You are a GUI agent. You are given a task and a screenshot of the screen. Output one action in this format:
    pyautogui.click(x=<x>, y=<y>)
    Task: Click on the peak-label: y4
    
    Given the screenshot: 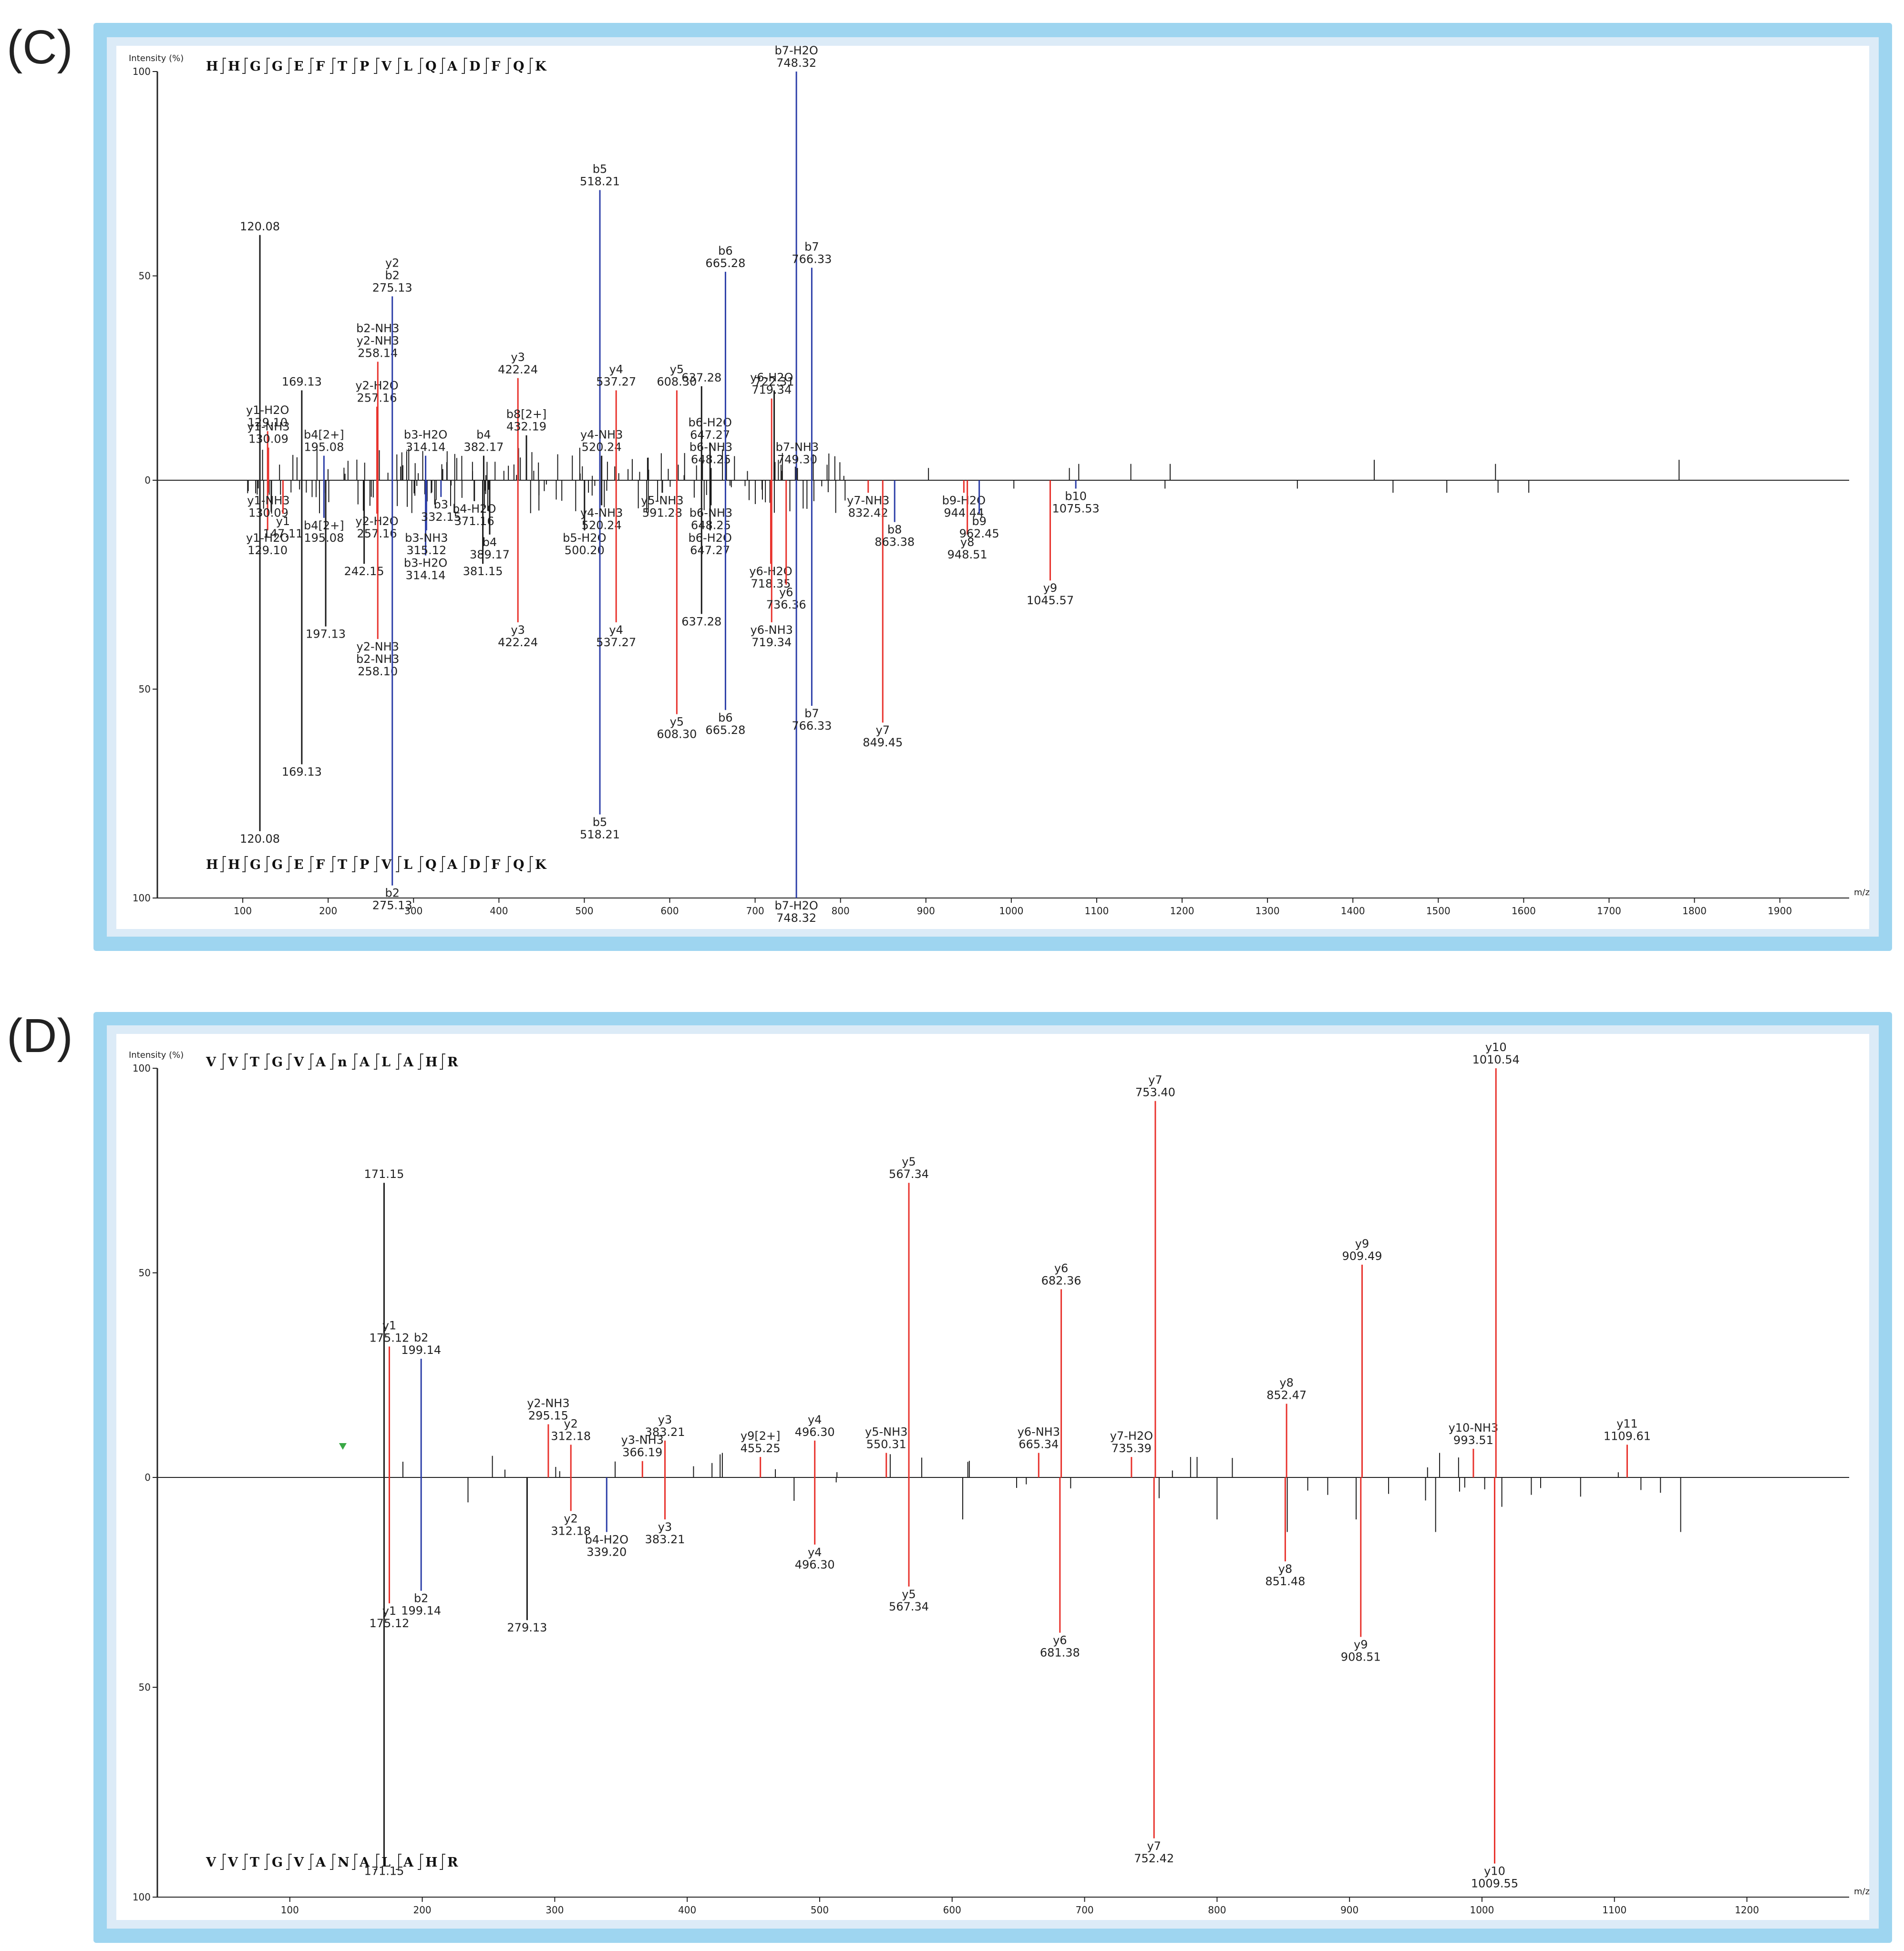 What is the action you would take?
    pyautogui.click(x=815, y=1553)
    